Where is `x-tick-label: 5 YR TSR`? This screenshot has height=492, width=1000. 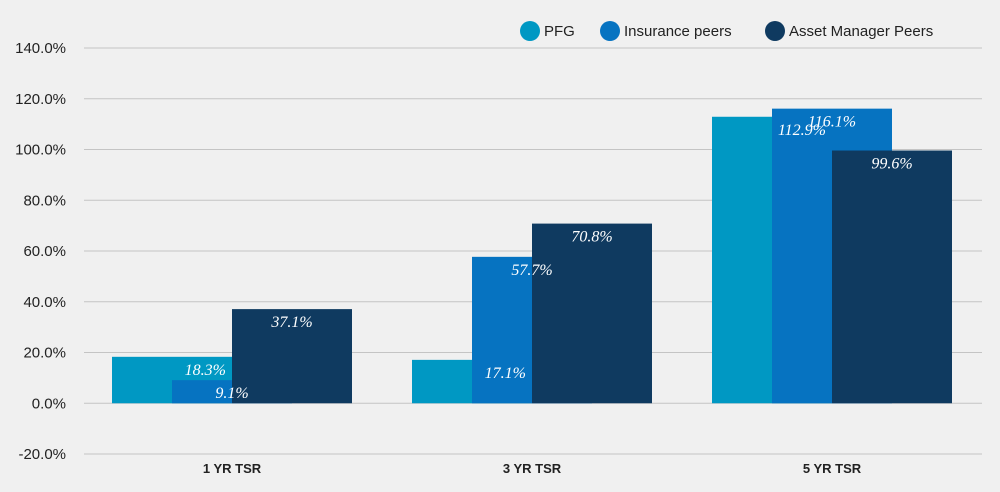
x-tick-label: 5 YR TSR is located at coordinates (832, 468).